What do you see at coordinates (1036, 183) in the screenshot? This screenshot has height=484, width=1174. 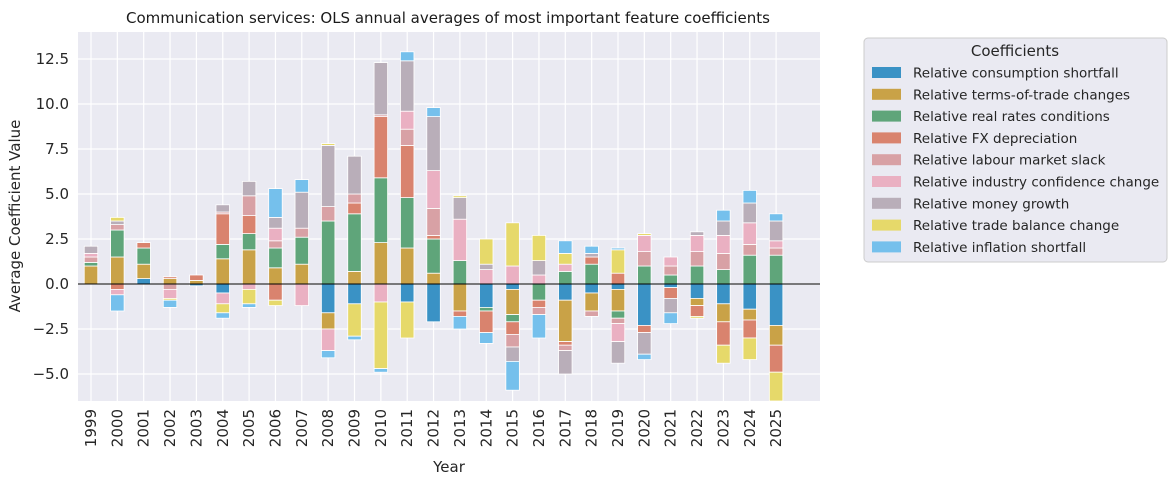 I see `legend-label-5: Relative industry confidence change` at bounding box center [1036, 183].